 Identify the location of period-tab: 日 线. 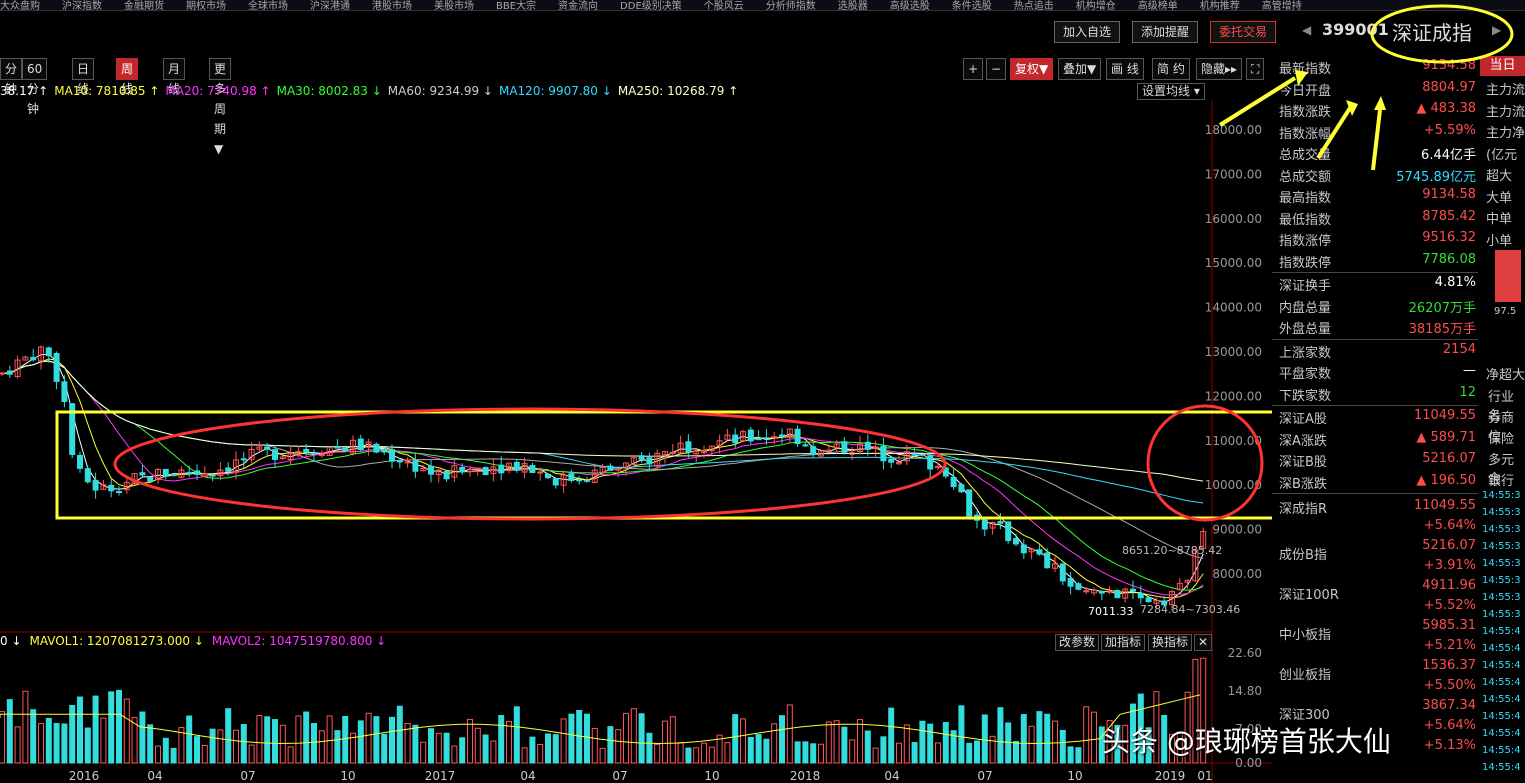
(83, 77).